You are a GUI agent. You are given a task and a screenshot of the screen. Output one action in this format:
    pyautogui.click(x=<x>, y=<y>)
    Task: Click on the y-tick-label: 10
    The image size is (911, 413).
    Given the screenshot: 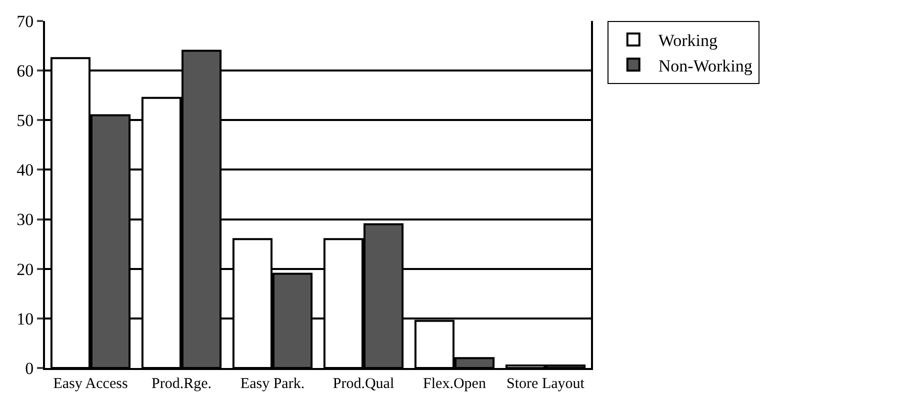 What is the action you would take?
    pyautogui.click(x=25, y=318)
    